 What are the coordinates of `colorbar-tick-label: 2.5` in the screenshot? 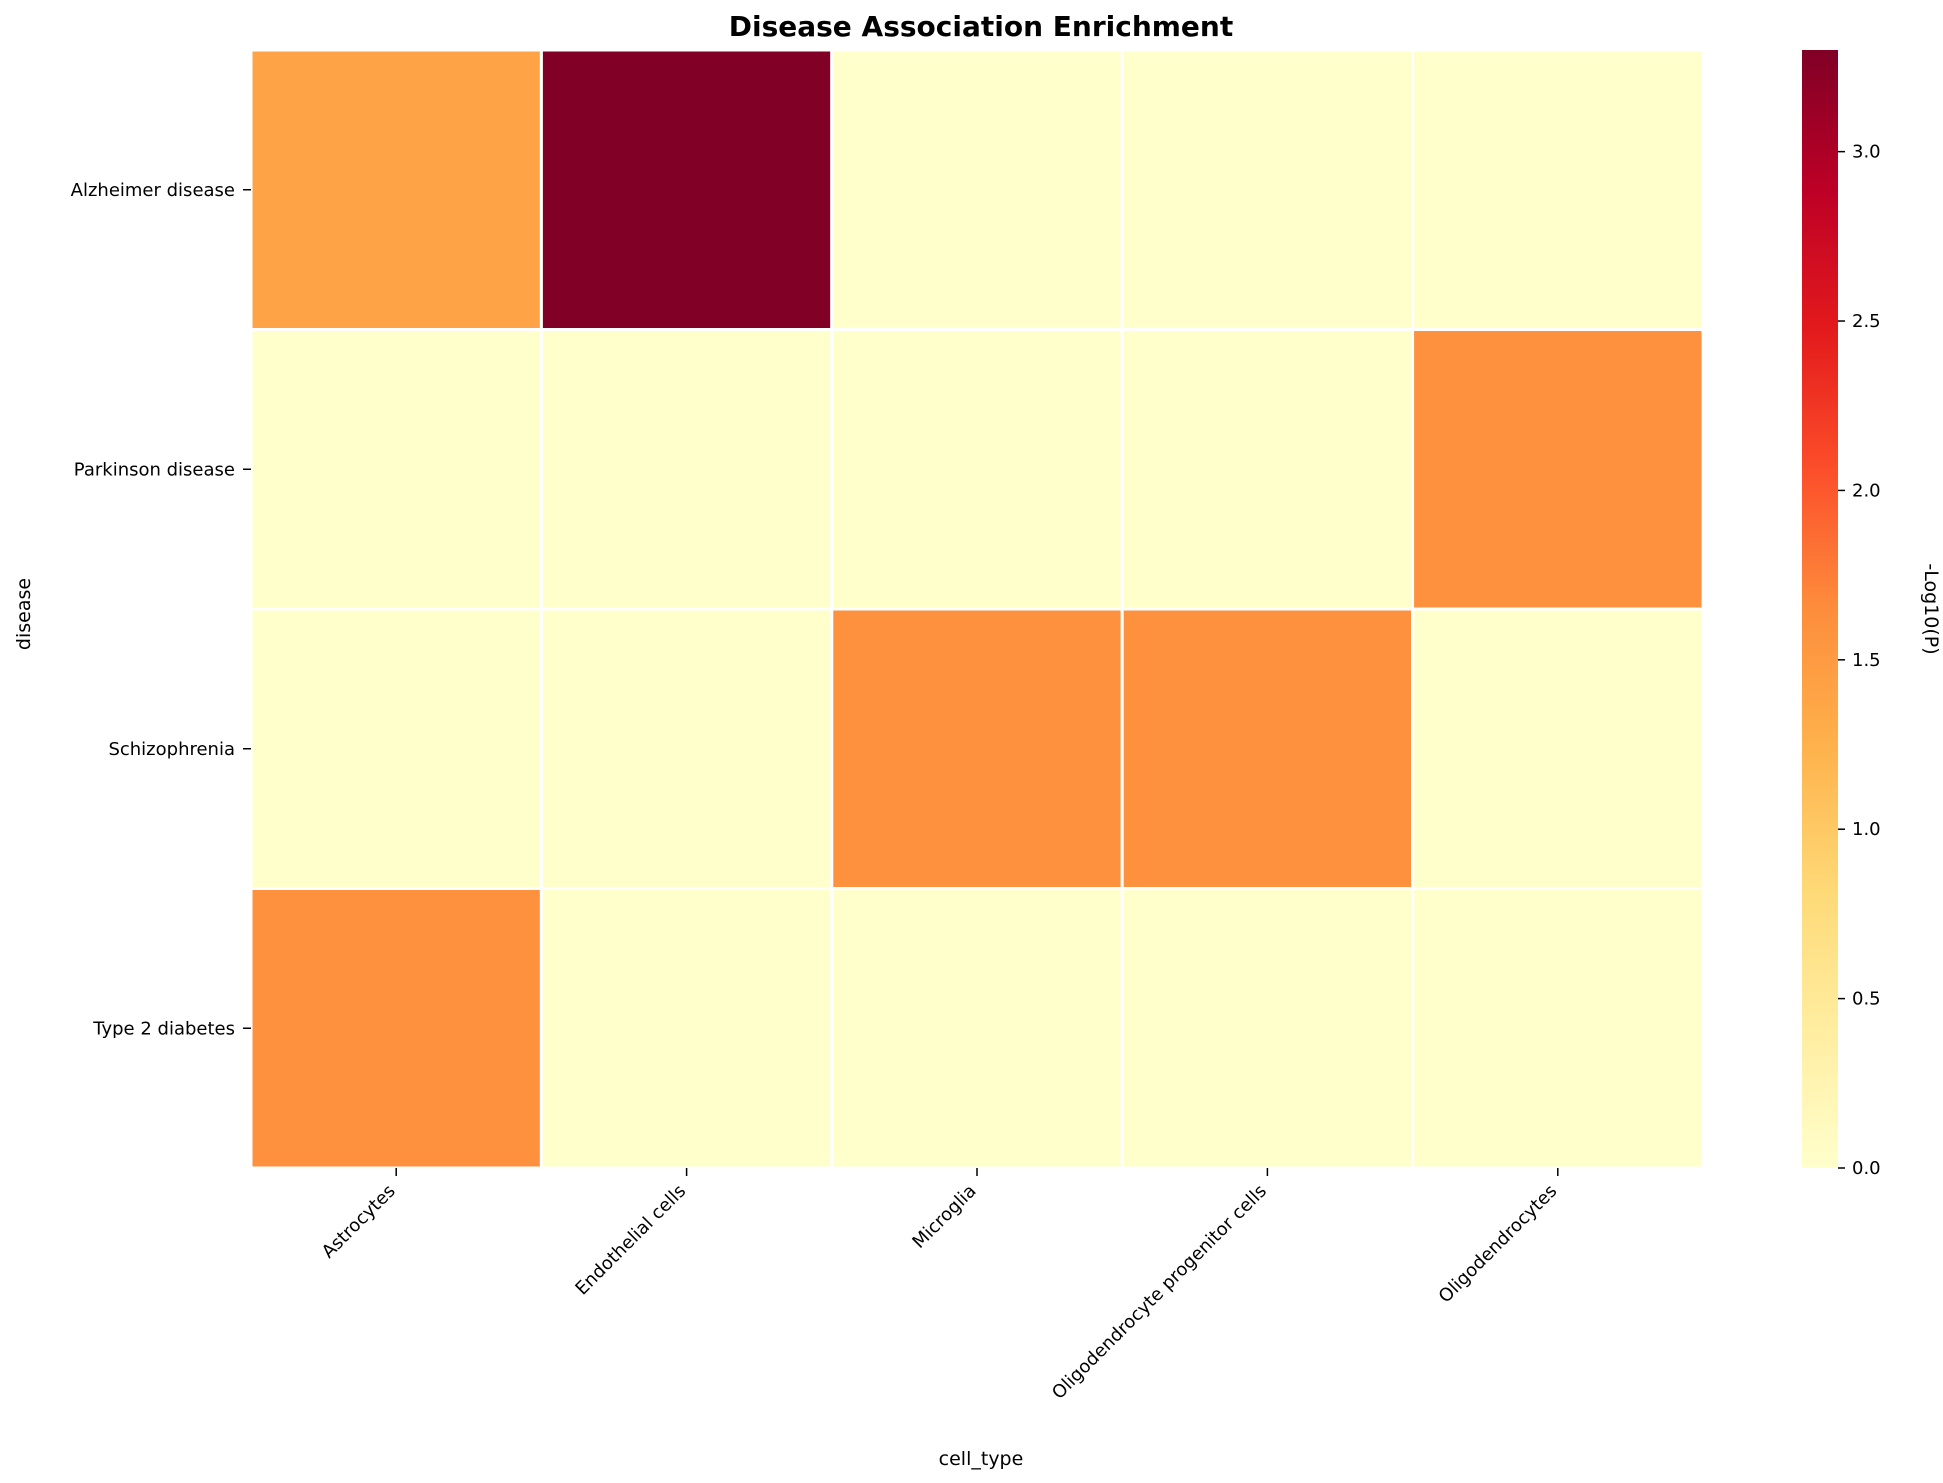 It's located at (1866, 321).